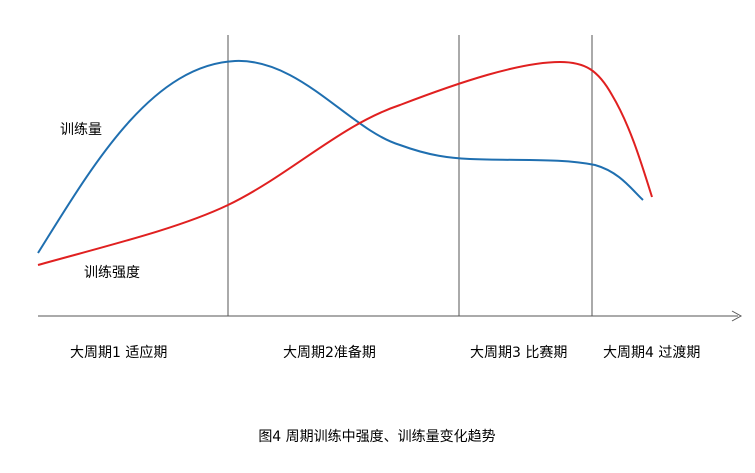 Image resolution: width=755 pixels, height=473 pixels. I want to click on phase-label: 大周期3 比赛期, so click(518, 353).